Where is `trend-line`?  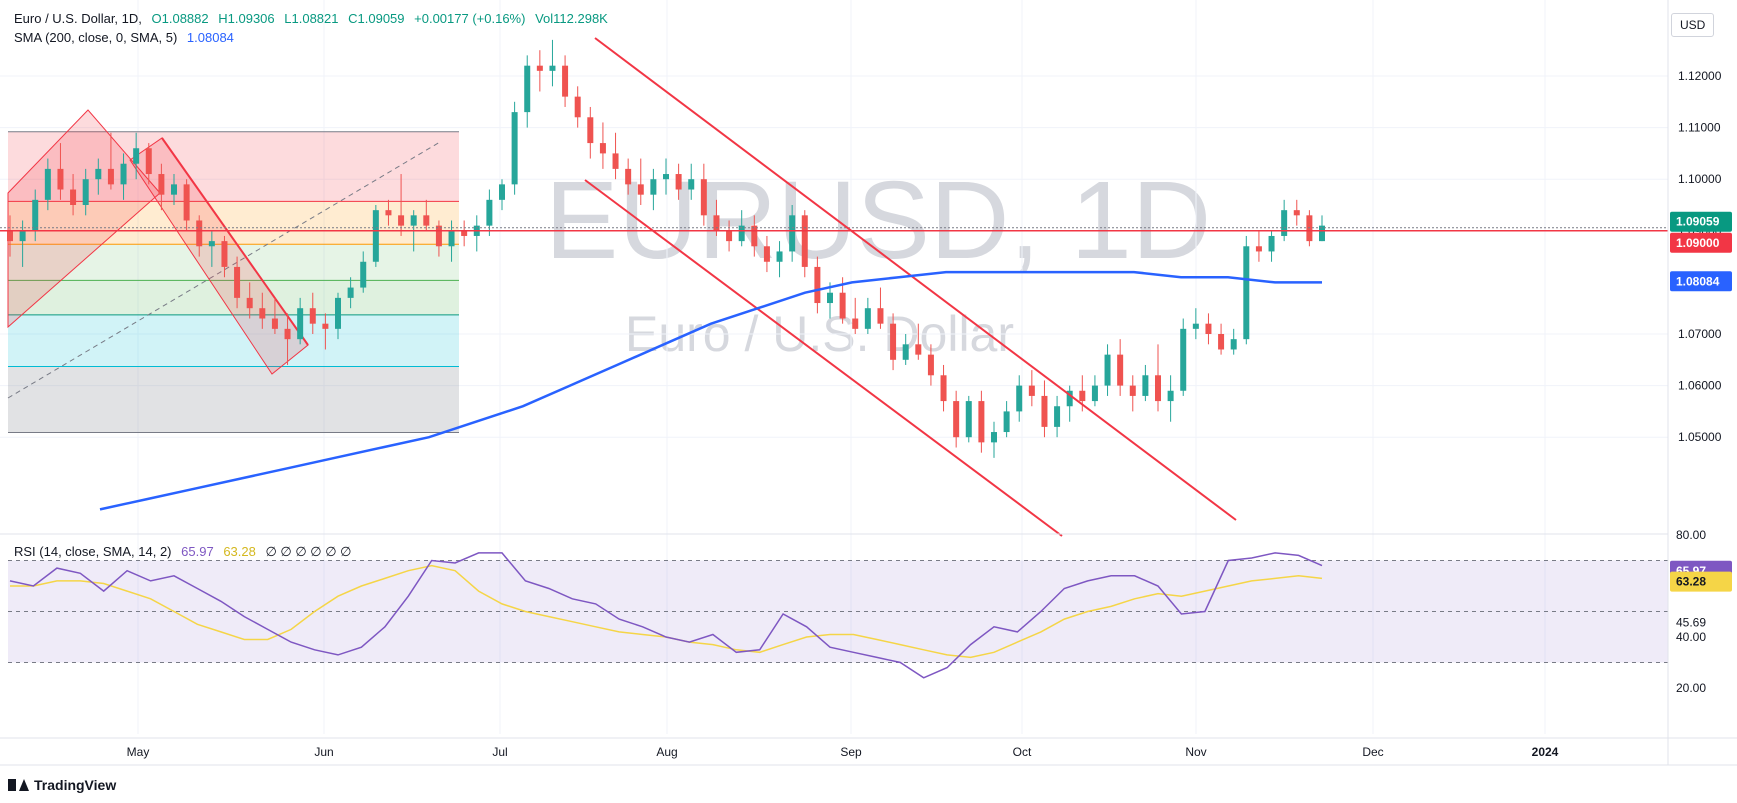 trend-line is located at coordinates (235, 241).